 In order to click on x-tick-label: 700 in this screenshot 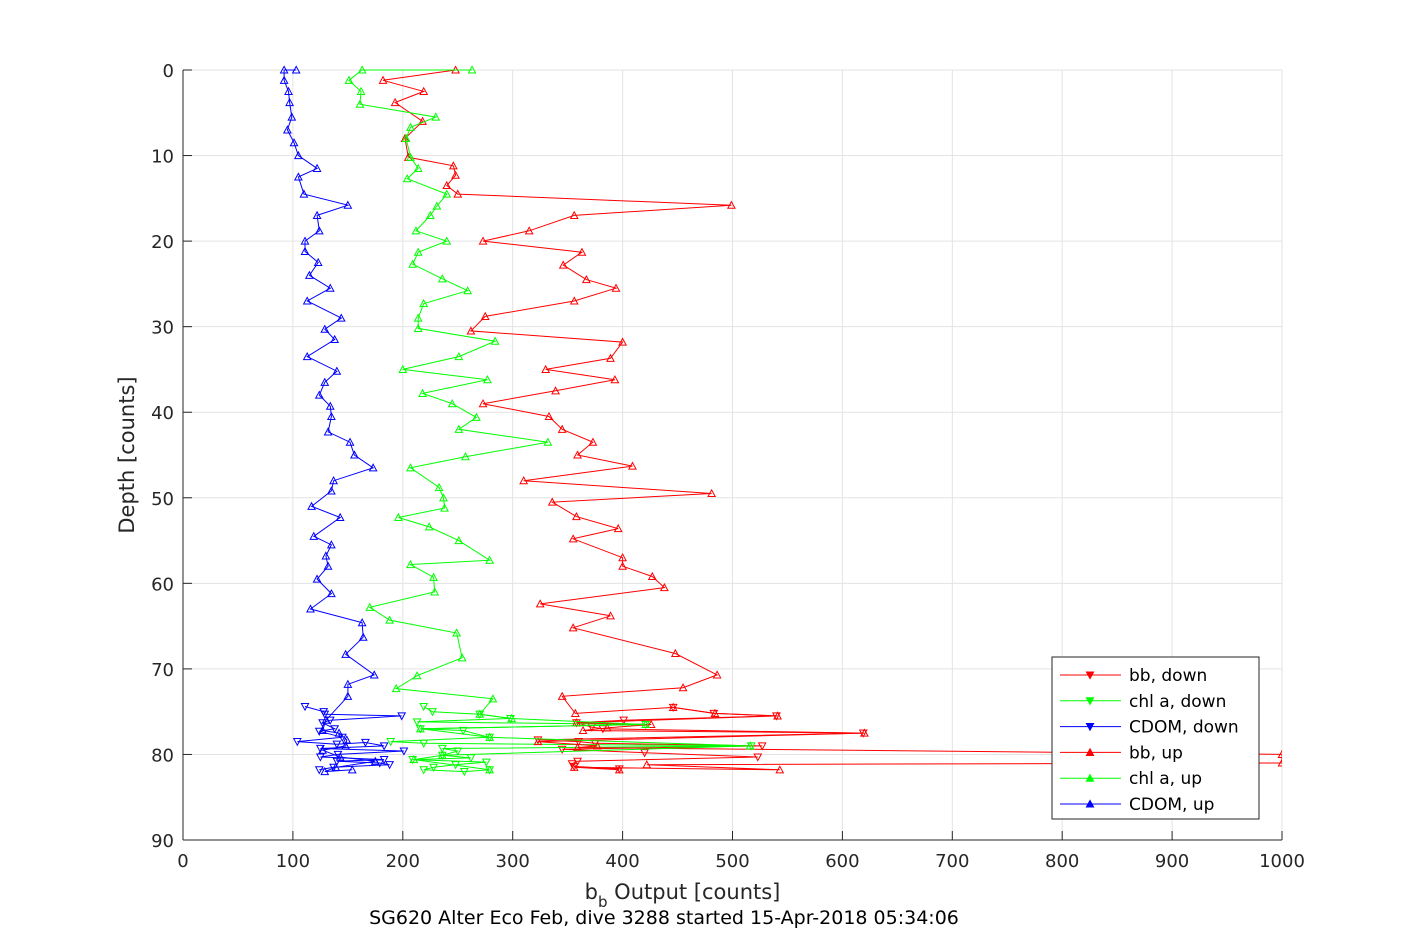, I will do `click(952, 861)`.